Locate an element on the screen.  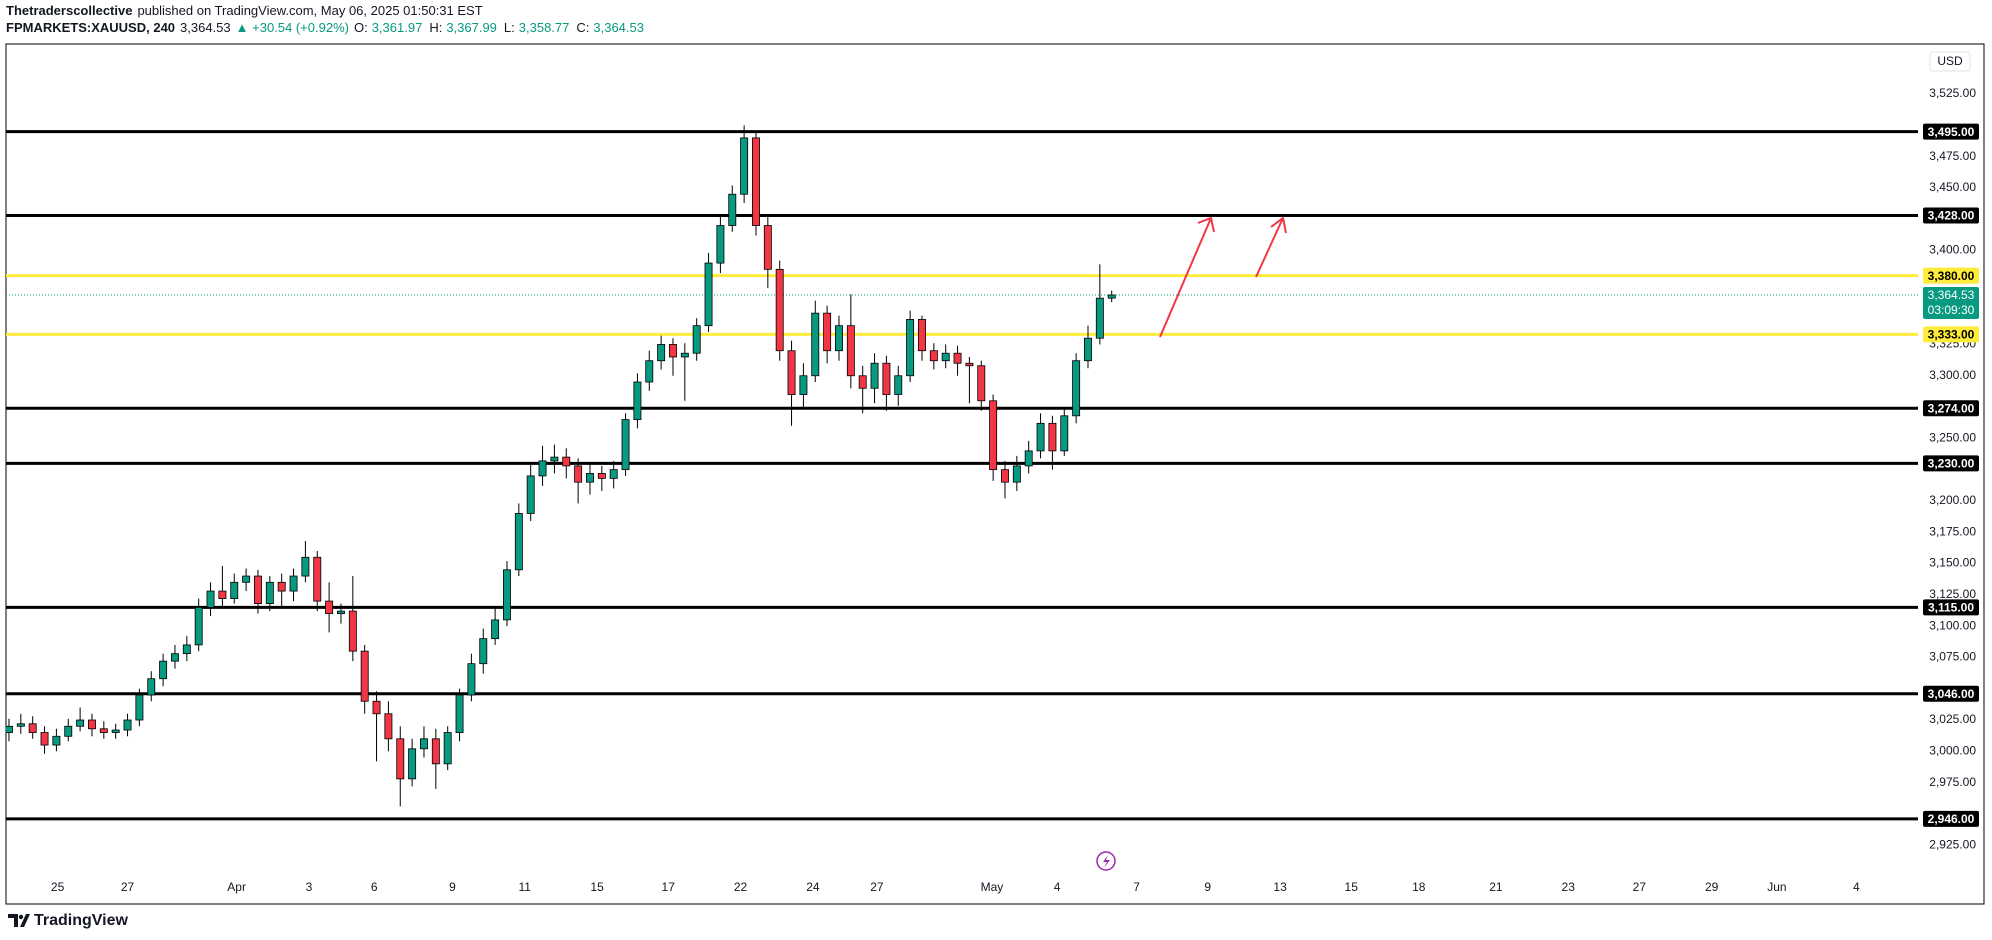
x-tick-label: 18 is located at coordinates (1419, 887).